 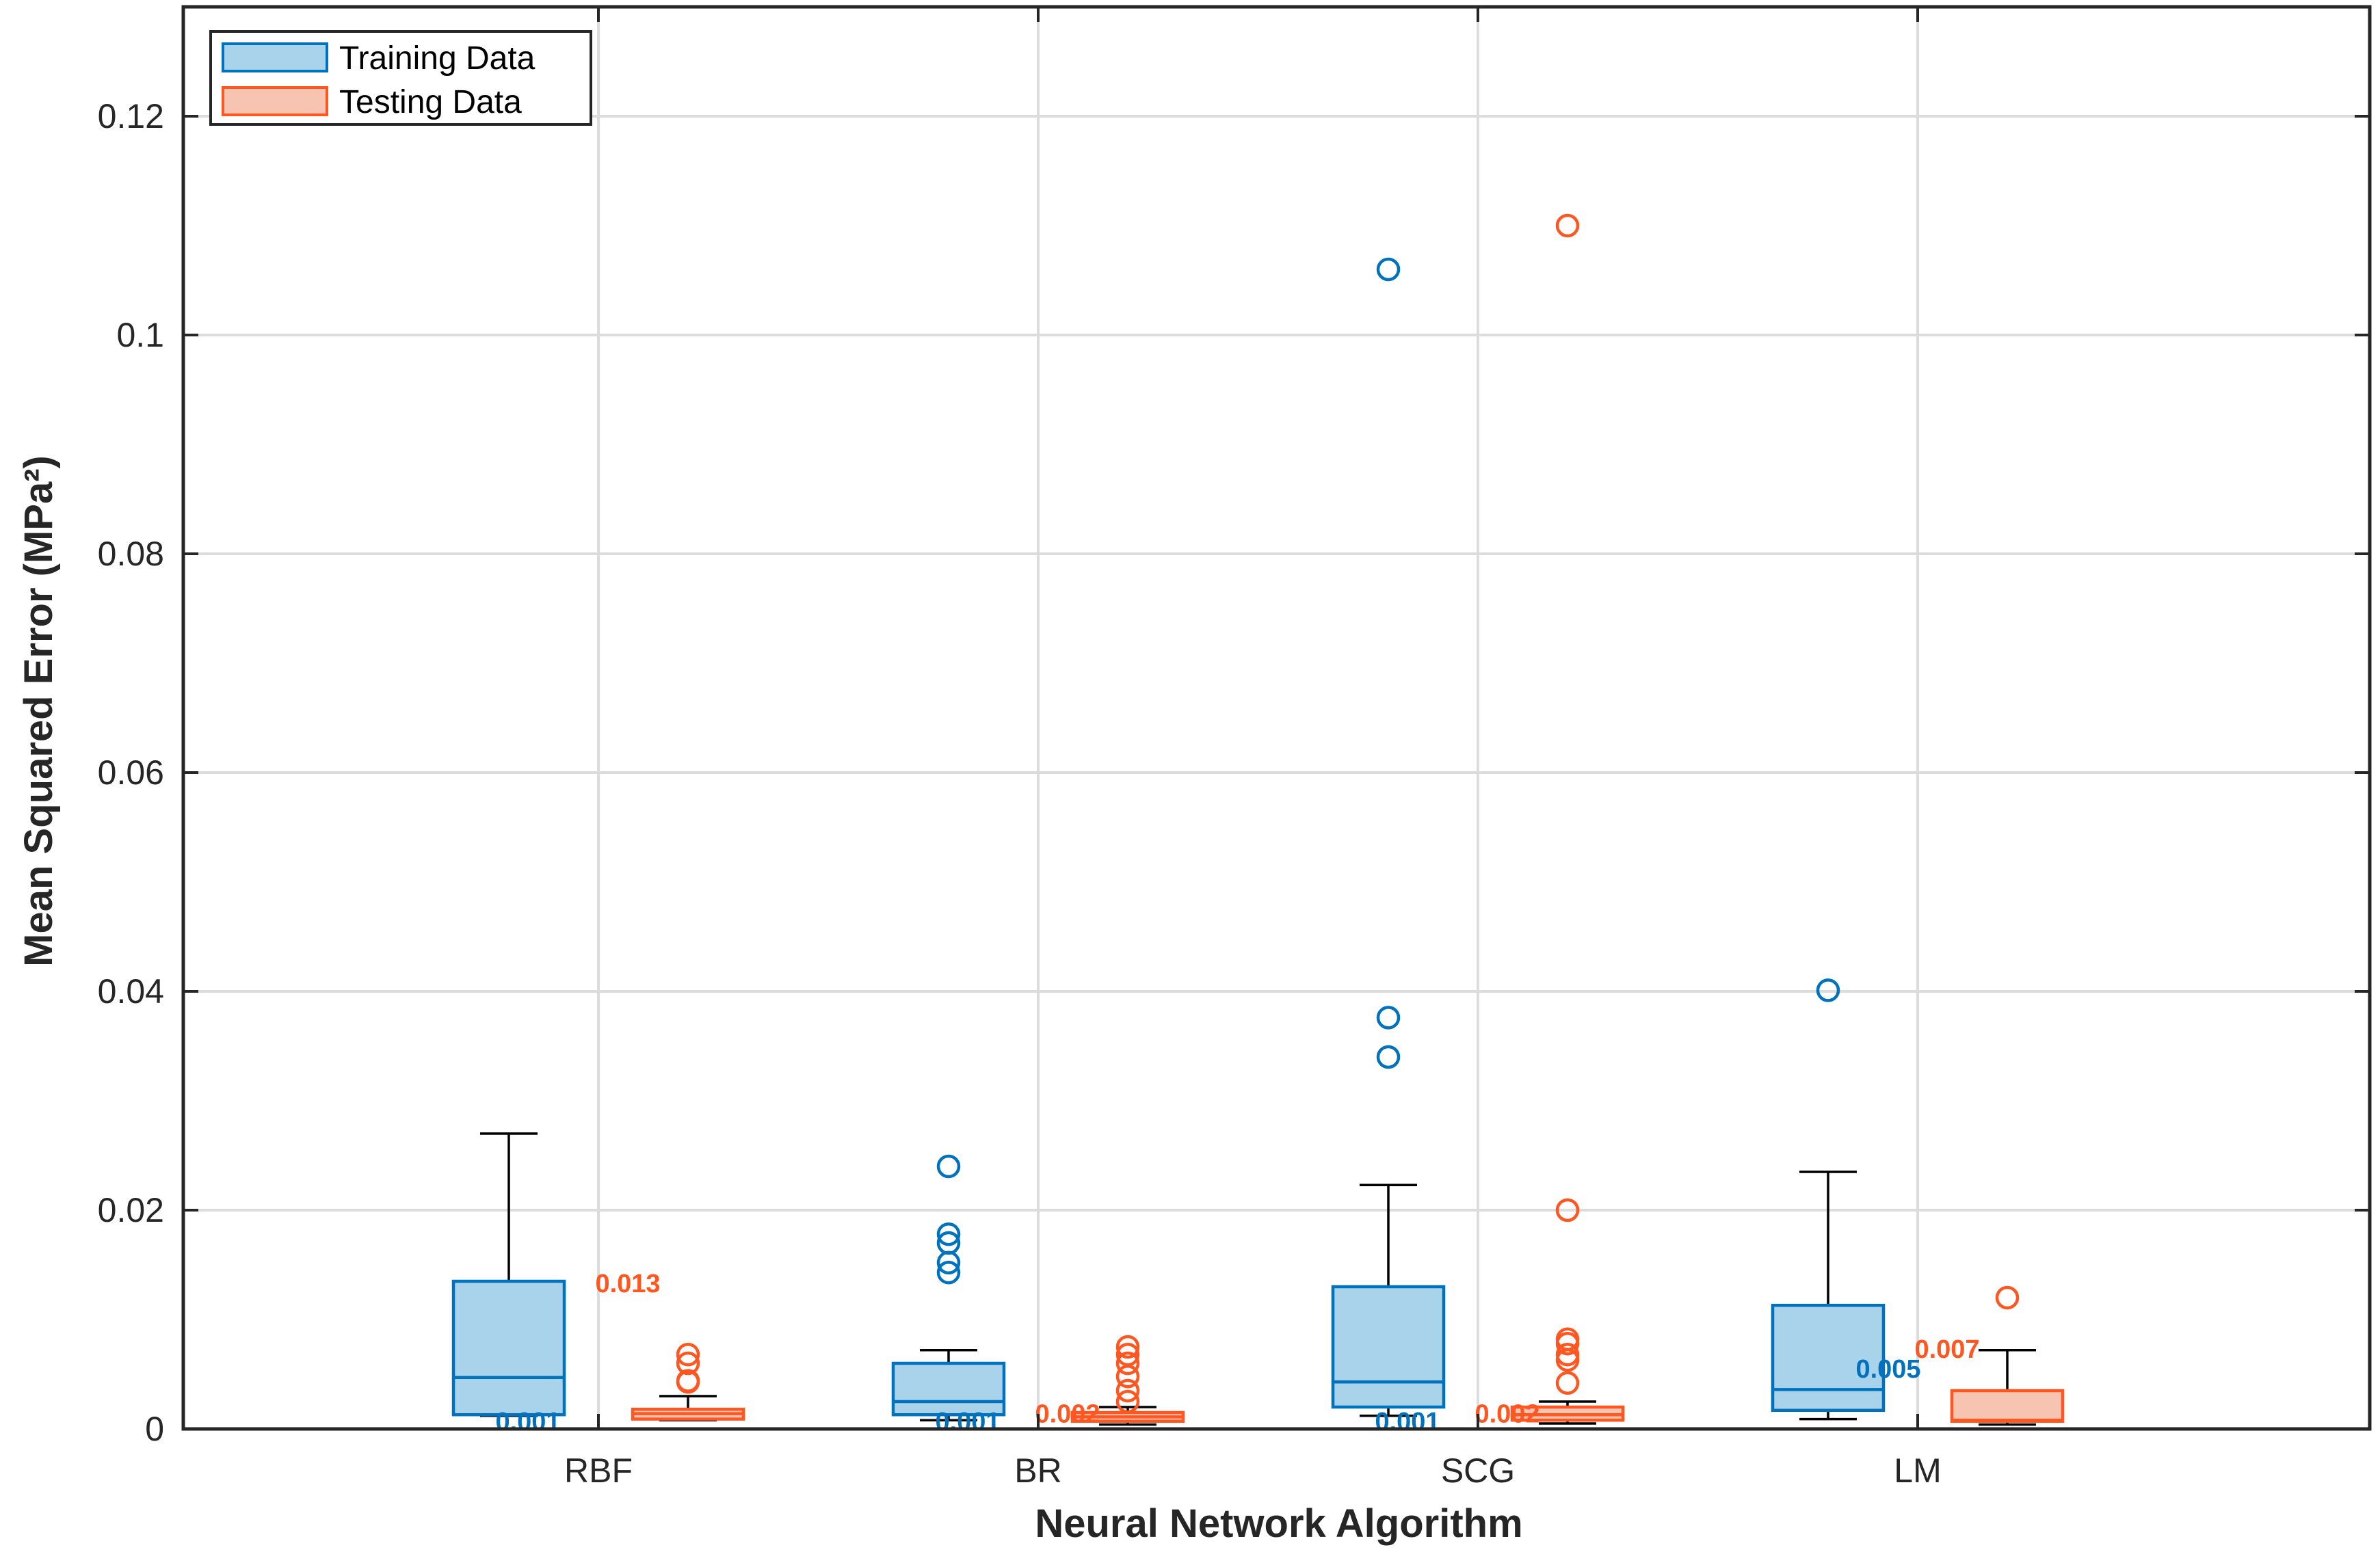 What do you see at coordinates (508, 1274) in the screenshot?
I see `box-training-data-rbf` at bounding box center [508, 1274].